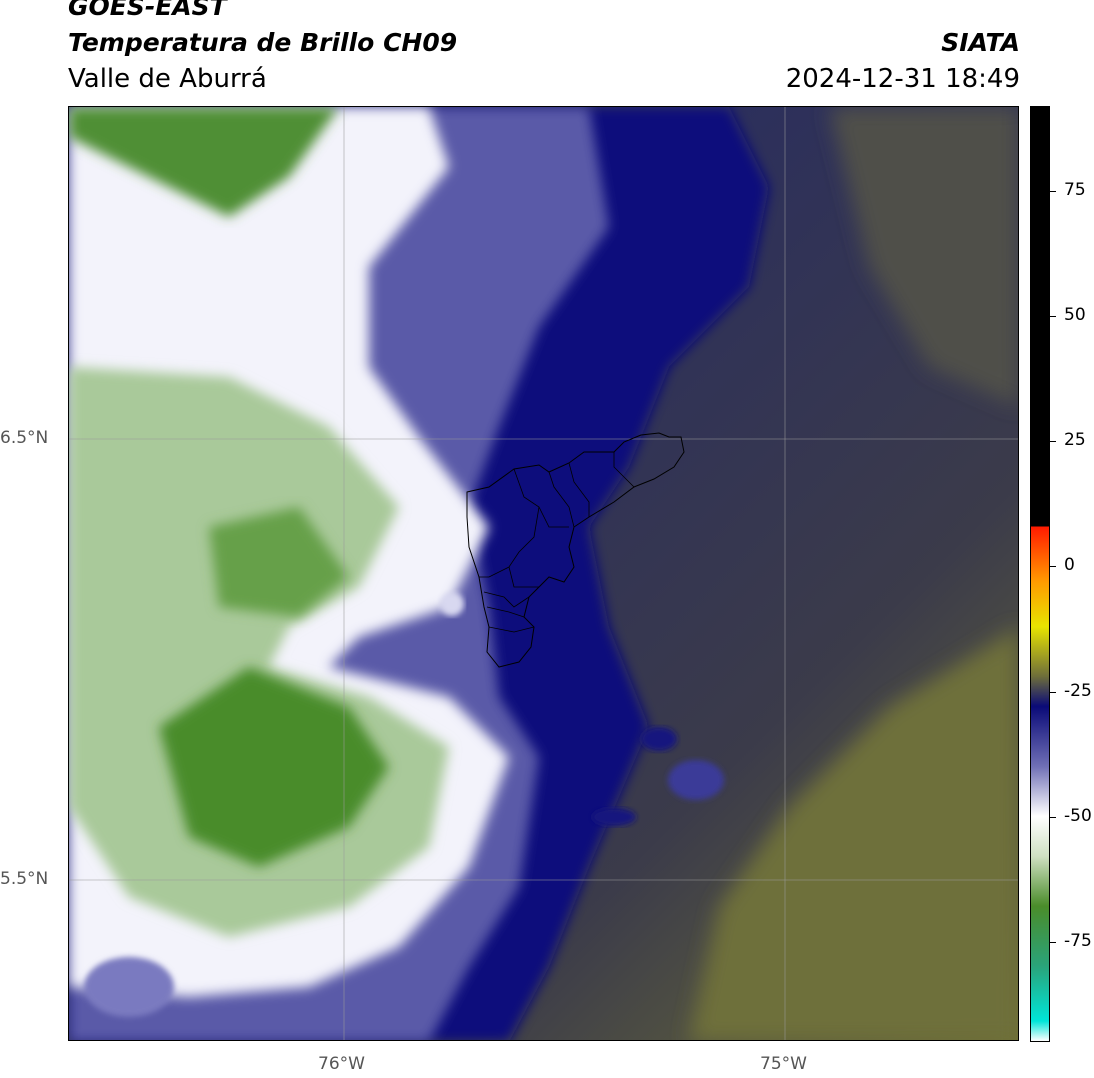  I want to click on lat-label-5-5: 5.5°N, so click(24, 879).